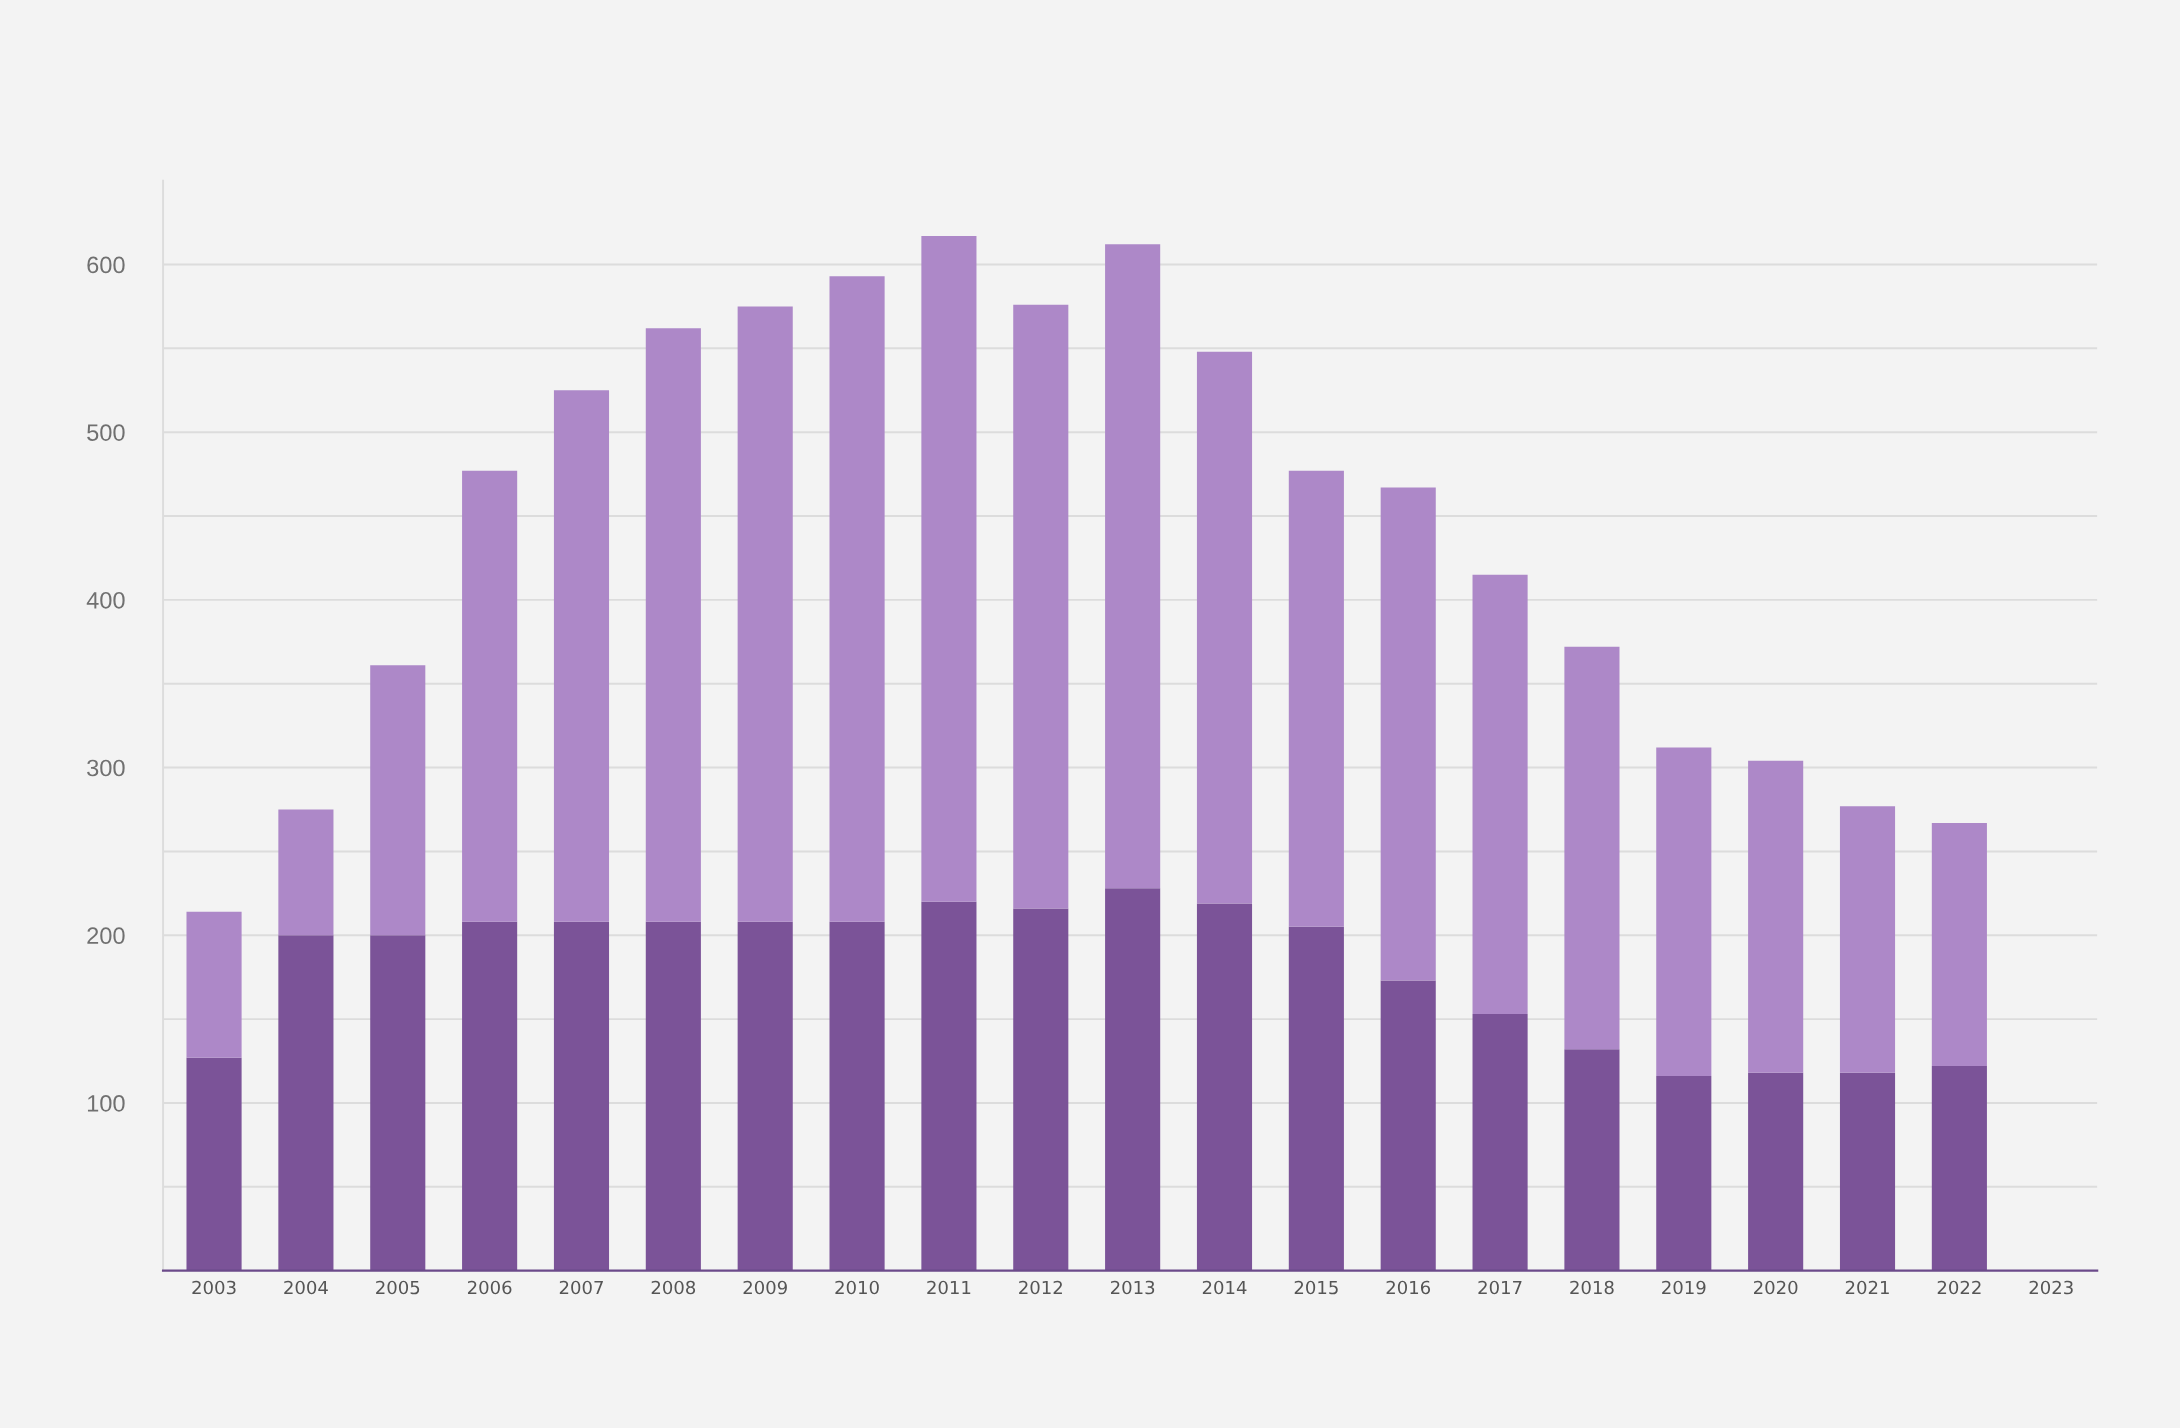 This screenshot has height=1428, width=2180. I want to click on y-tick-label: 600, so click(106, 265).